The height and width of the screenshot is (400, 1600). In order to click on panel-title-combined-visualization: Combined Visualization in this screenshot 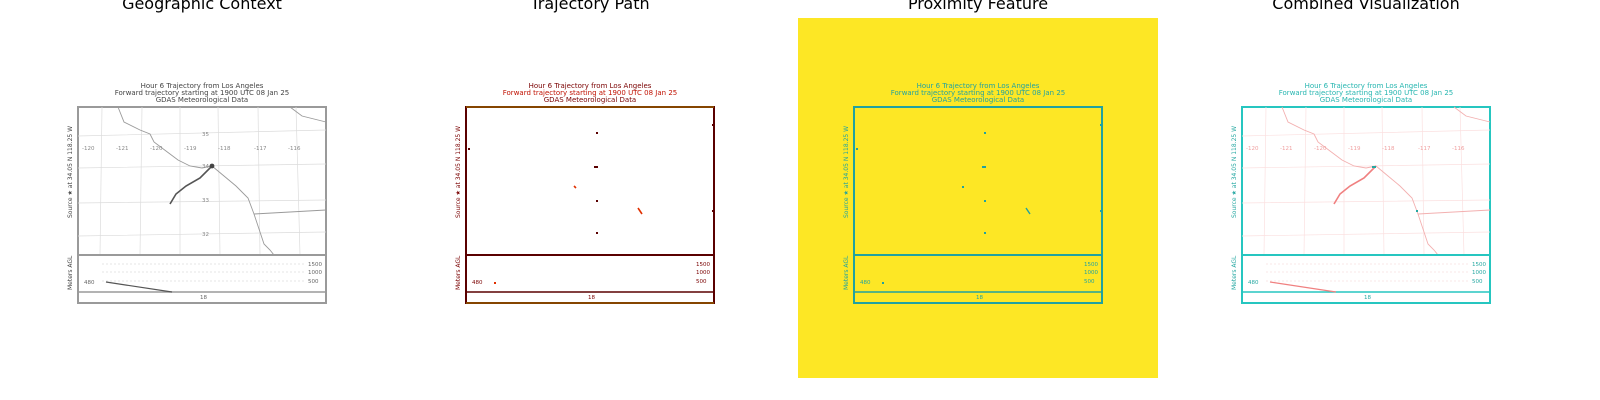, I will do `click(1366, 6)`.